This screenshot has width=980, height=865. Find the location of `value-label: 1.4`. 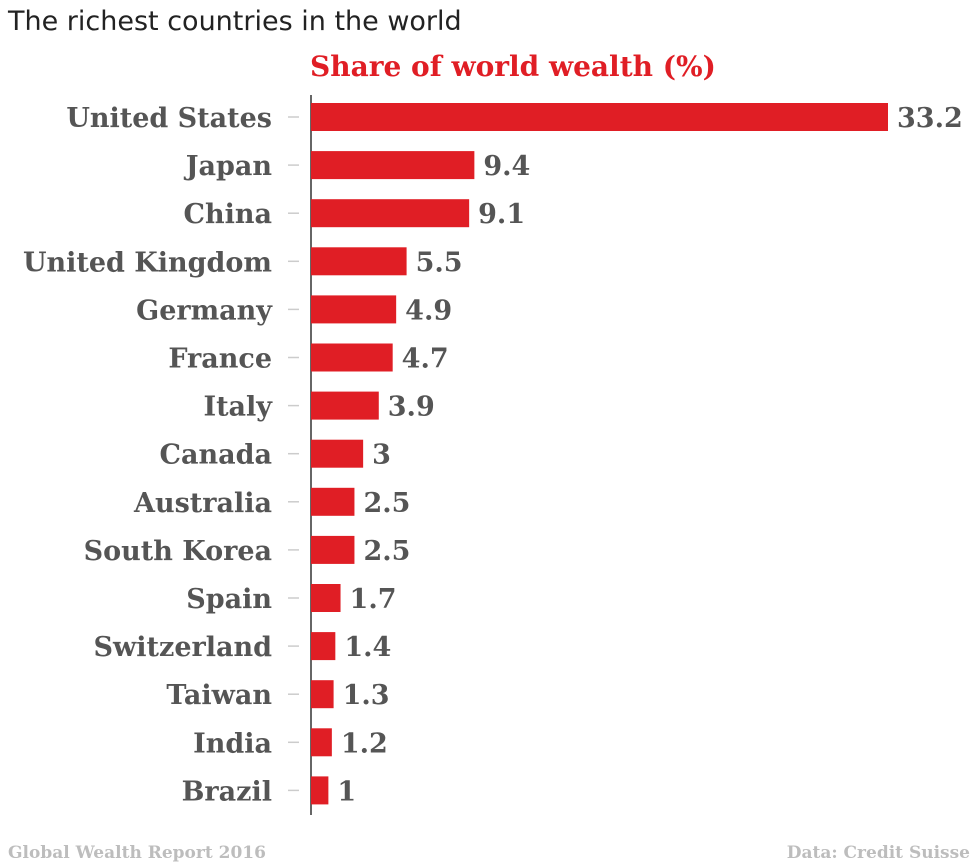

value-label: 1.4 is located at coordinates (367, 647).